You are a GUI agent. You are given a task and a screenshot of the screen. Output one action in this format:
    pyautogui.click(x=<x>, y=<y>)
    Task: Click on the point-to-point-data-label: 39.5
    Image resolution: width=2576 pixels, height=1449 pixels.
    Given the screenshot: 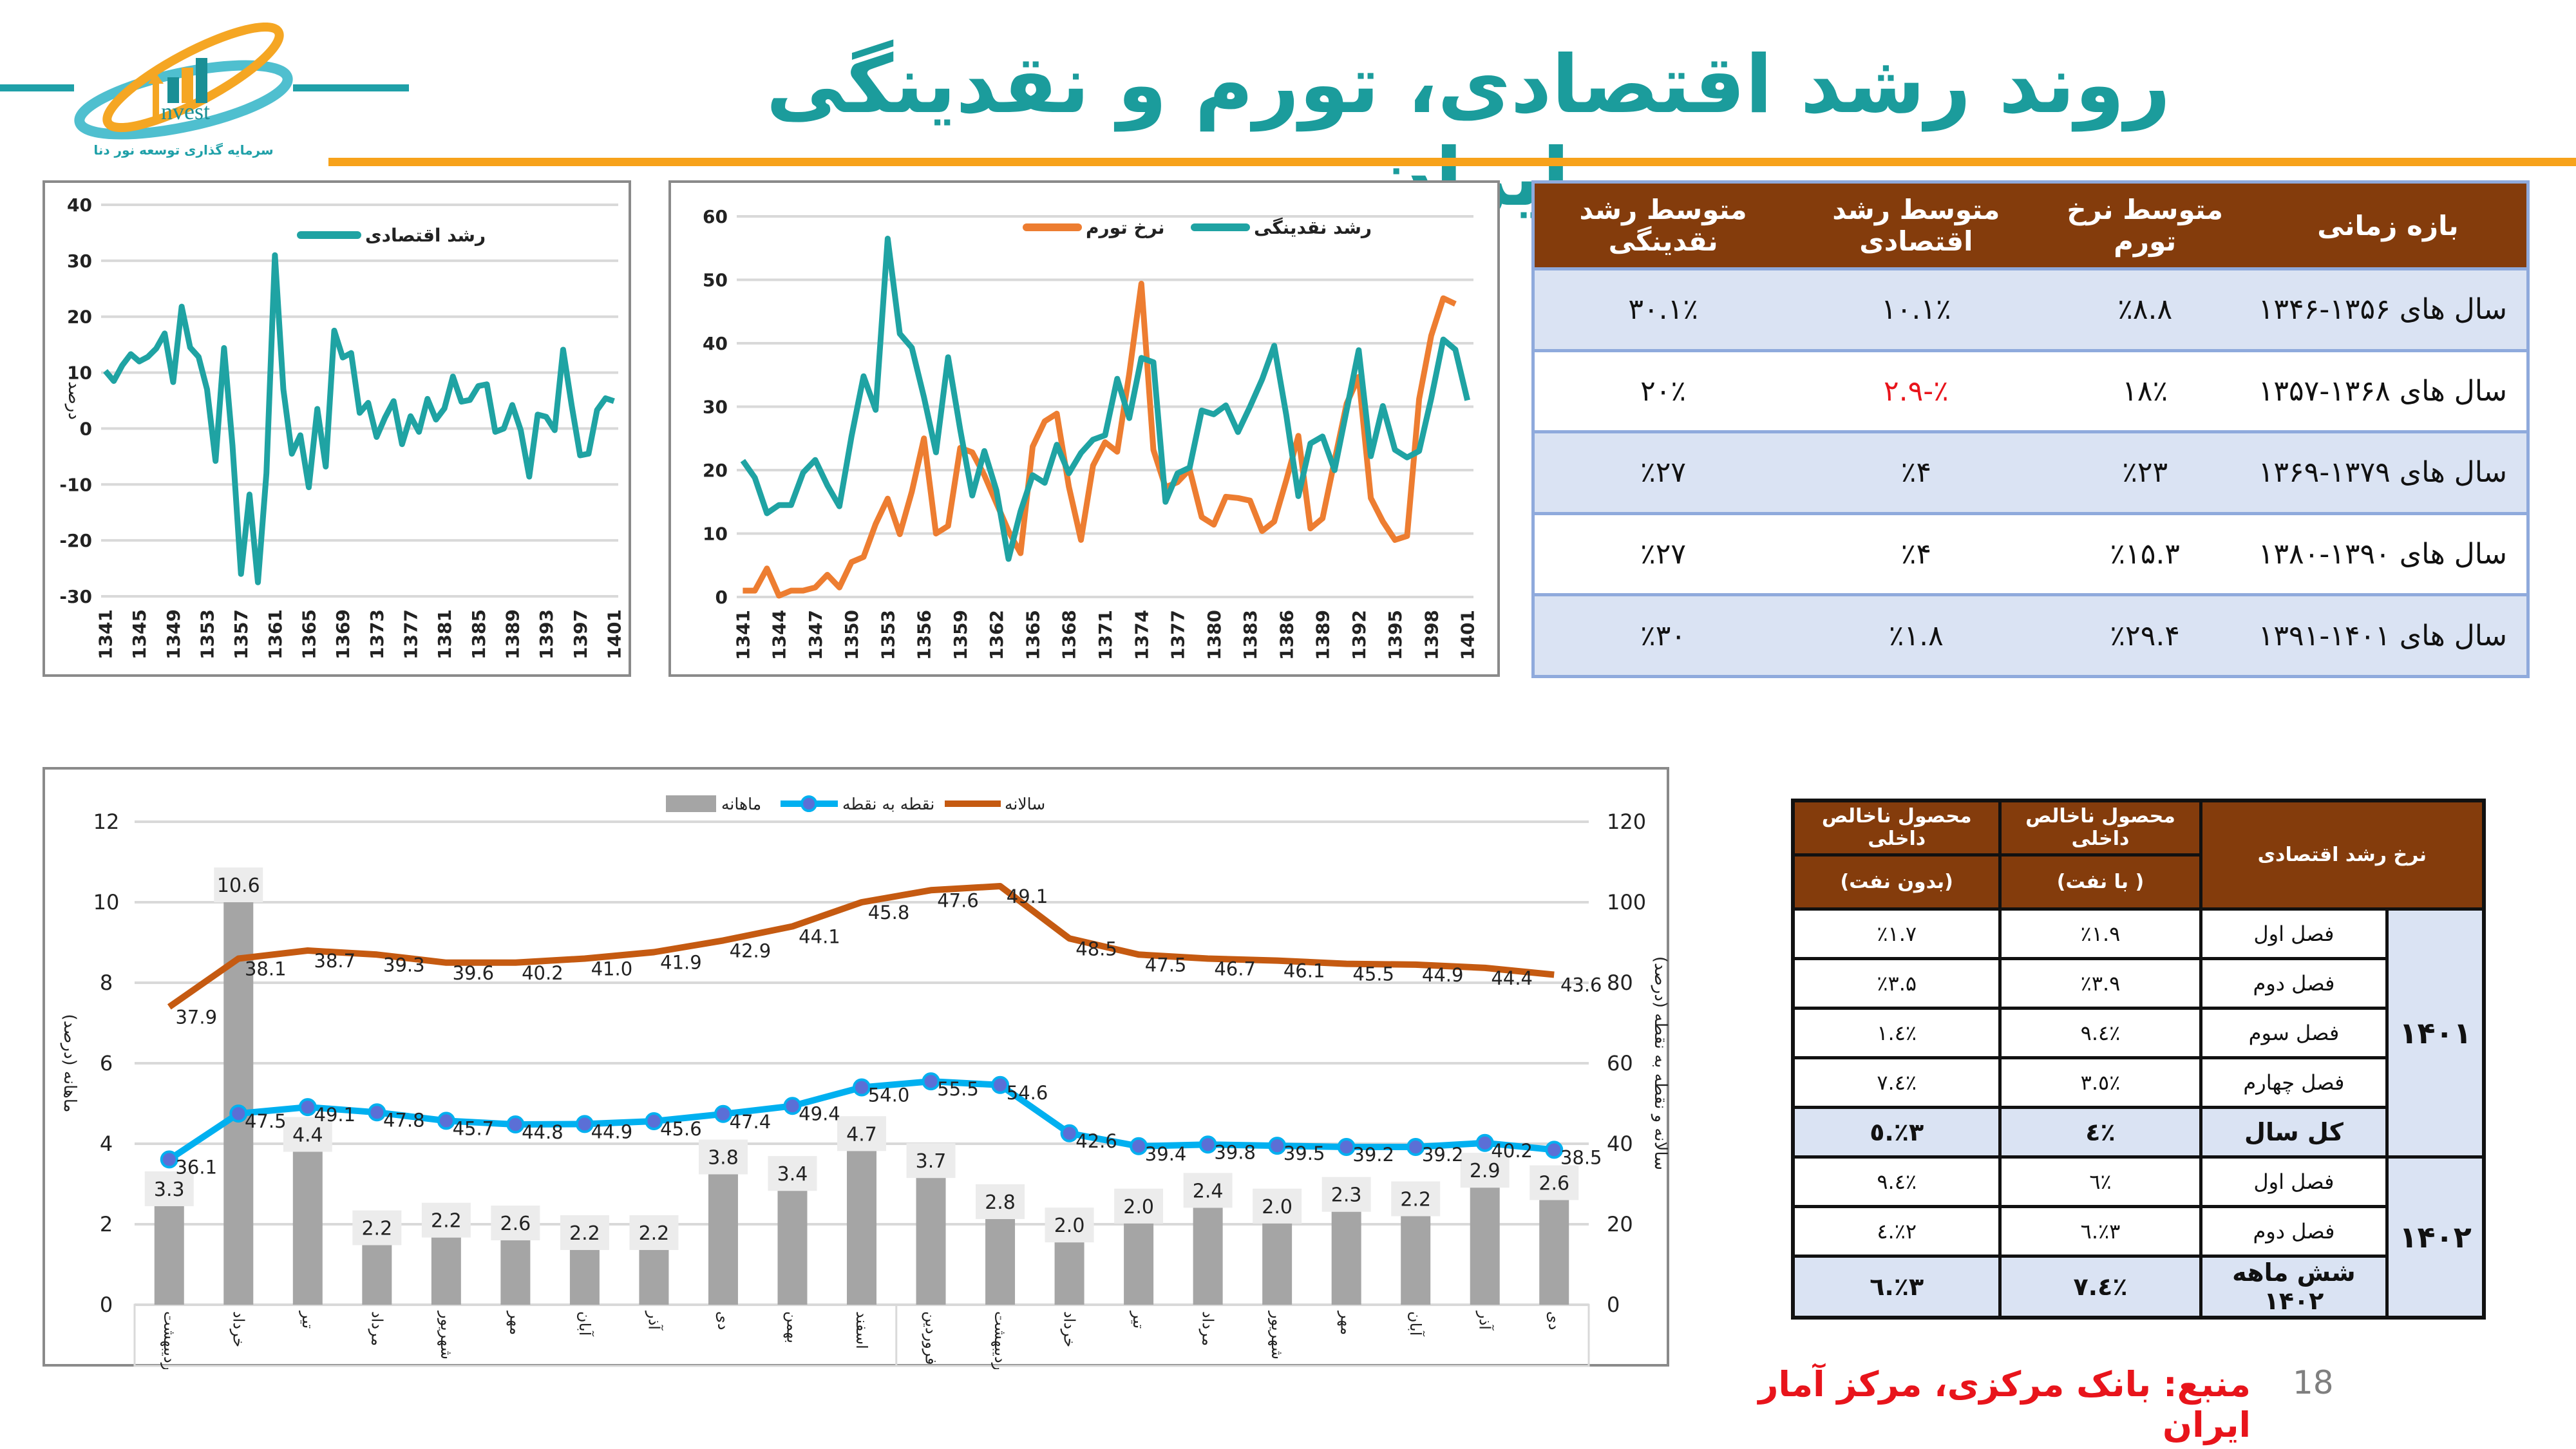 What is the action you would take?
    pyautogui.click(x=1304, y=1153)
    